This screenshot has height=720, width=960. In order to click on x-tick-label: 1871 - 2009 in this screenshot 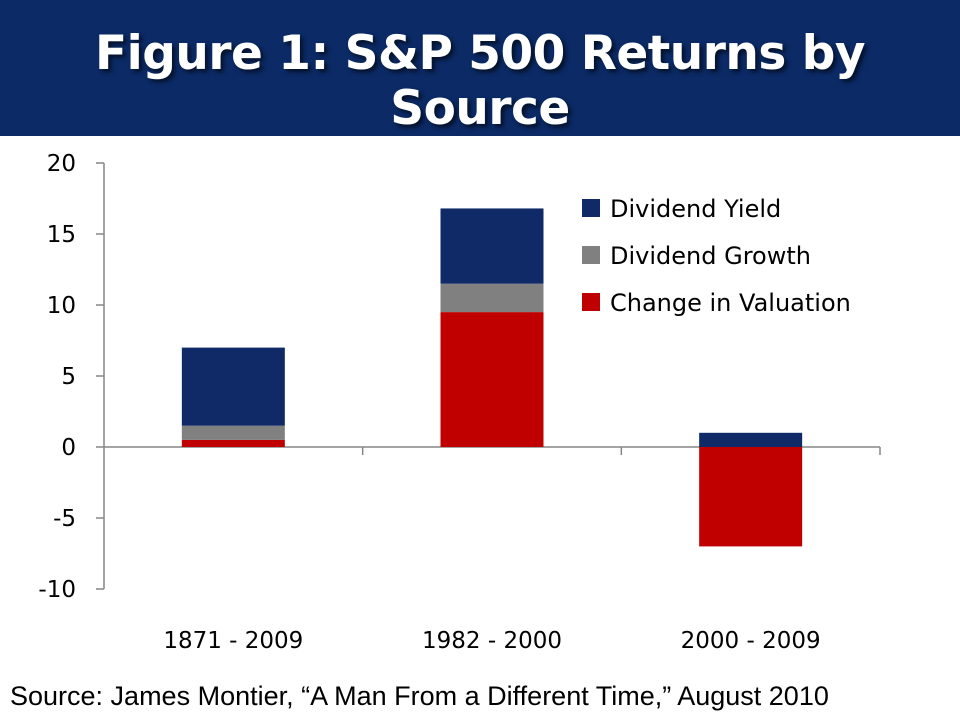, I will do `click(233, 641)`.